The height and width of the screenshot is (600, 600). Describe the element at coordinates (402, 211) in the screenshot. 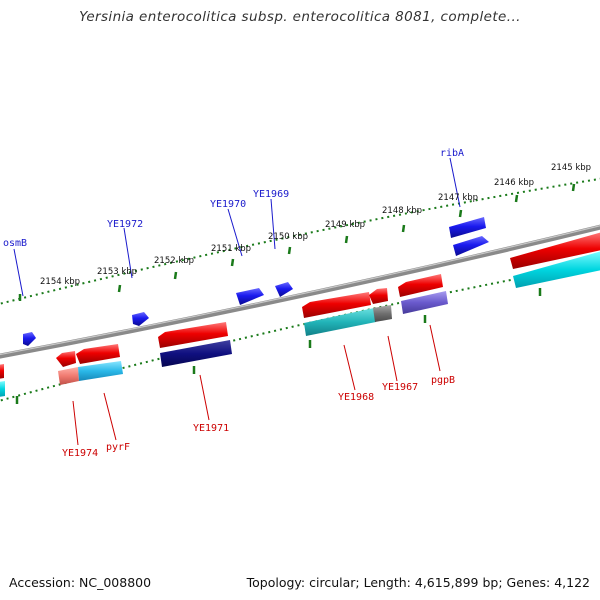

I see `scale-label: 2148 kbp` at that location.